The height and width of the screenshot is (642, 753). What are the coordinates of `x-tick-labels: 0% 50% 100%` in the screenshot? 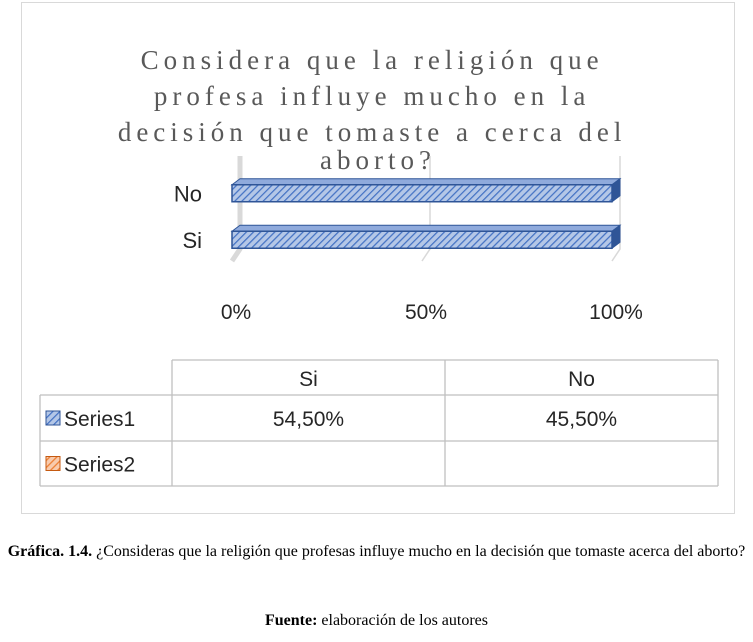 It's located at (432, 312).